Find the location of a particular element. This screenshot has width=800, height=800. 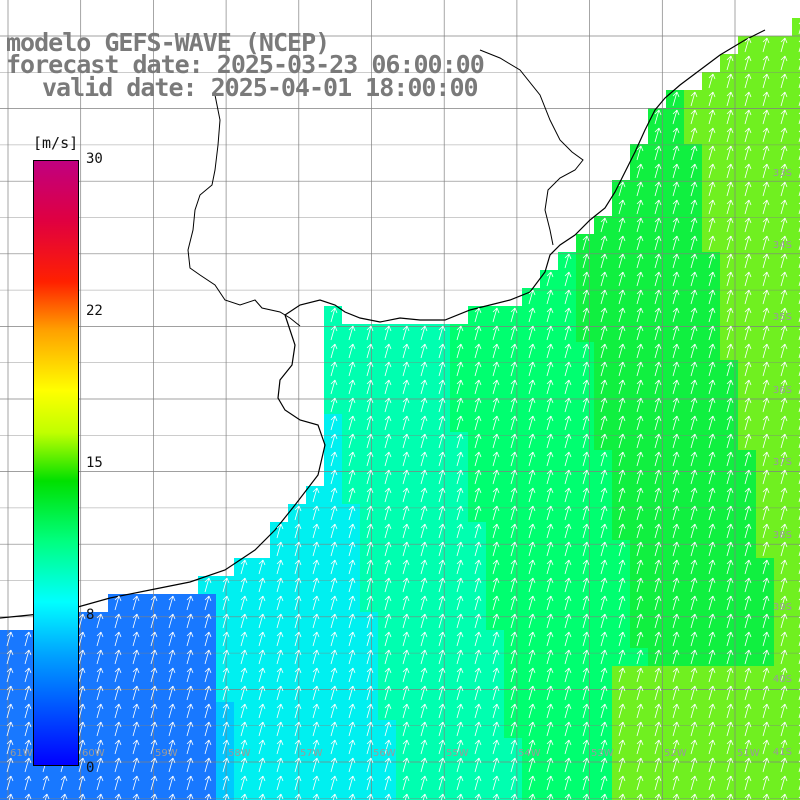

lon-label: 57W is located at coordinates (311, 753).